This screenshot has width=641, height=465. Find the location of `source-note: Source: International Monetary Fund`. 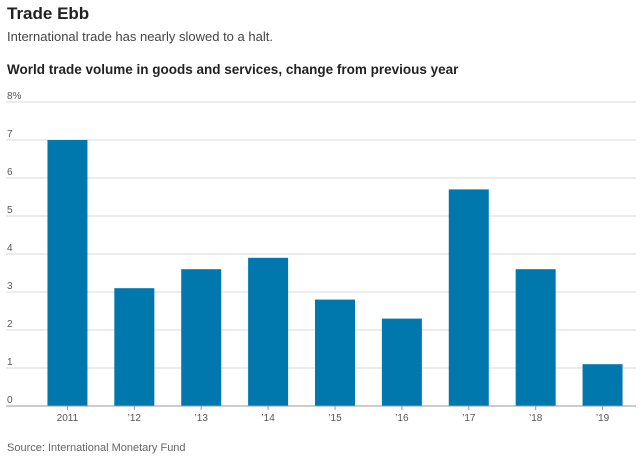

source-note: Source: International Monetary Fund is located at coordinates (96, 448).